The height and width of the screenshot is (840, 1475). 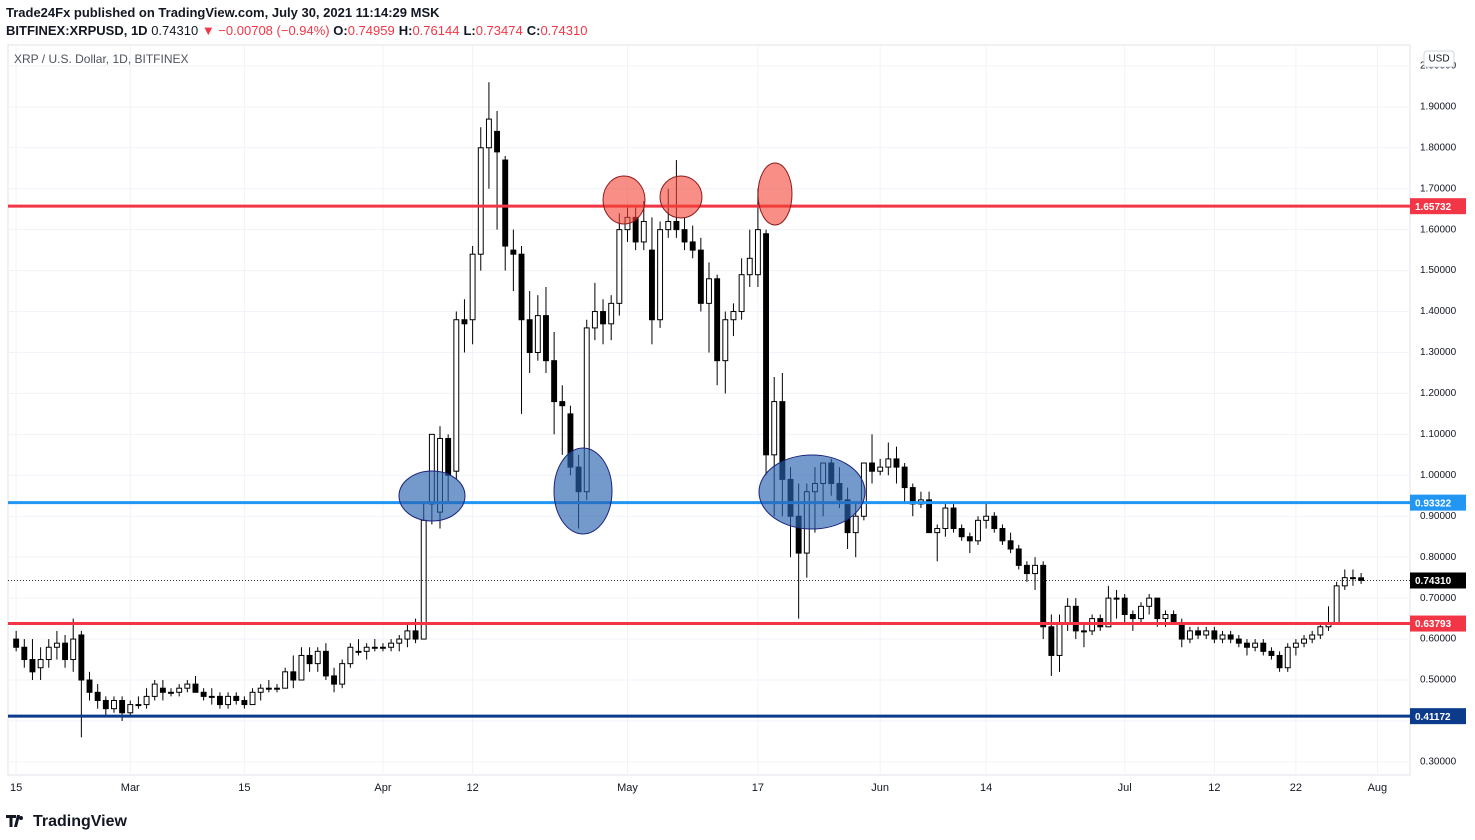 I want to click on y-tick-label: 1.70000, so click(x=1438, y=188).